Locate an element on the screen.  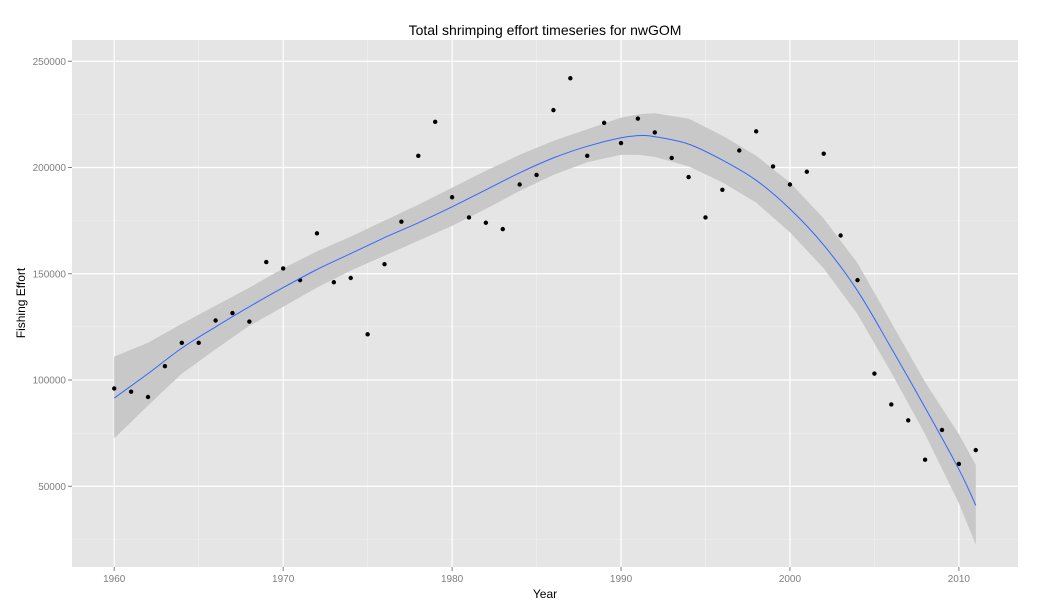
y-tick-label: 250000 is located at coordinates (50, 62).